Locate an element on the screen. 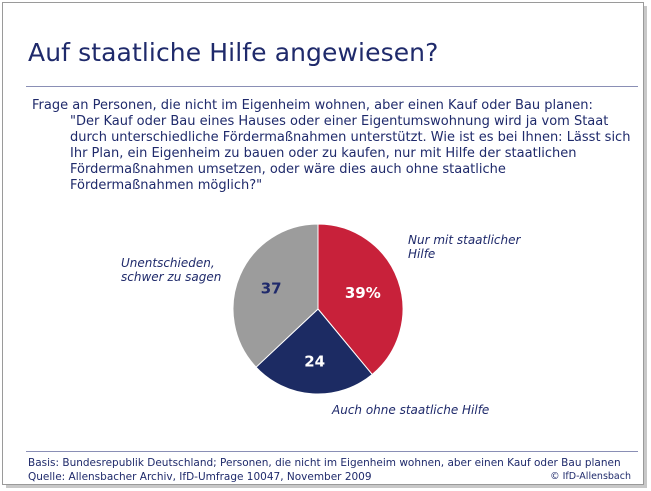 This screenshot has width=651, height=491. footer-divider is located at coordinates (332, 451).